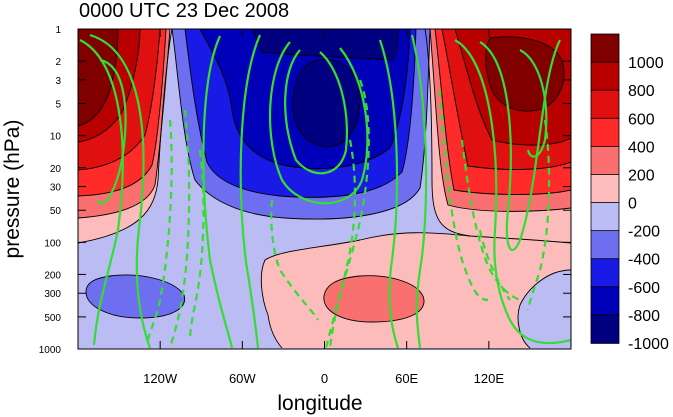 The image size is (673, 417). I want to click on shade-central-1000-upper, so click(325, 44).